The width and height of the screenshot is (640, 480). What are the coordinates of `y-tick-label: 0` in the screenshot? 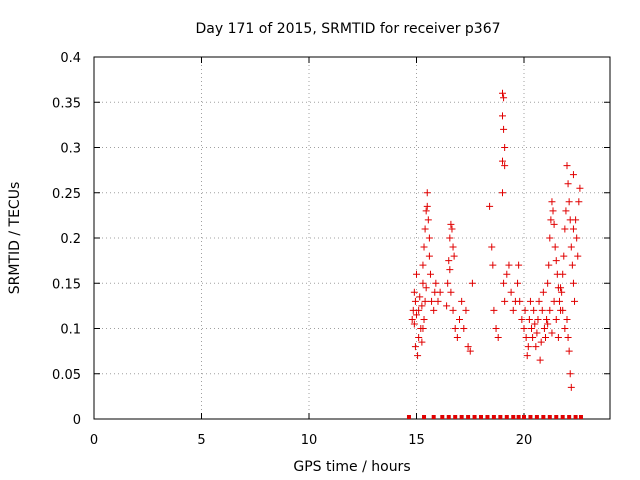 It's located at (77, 420).